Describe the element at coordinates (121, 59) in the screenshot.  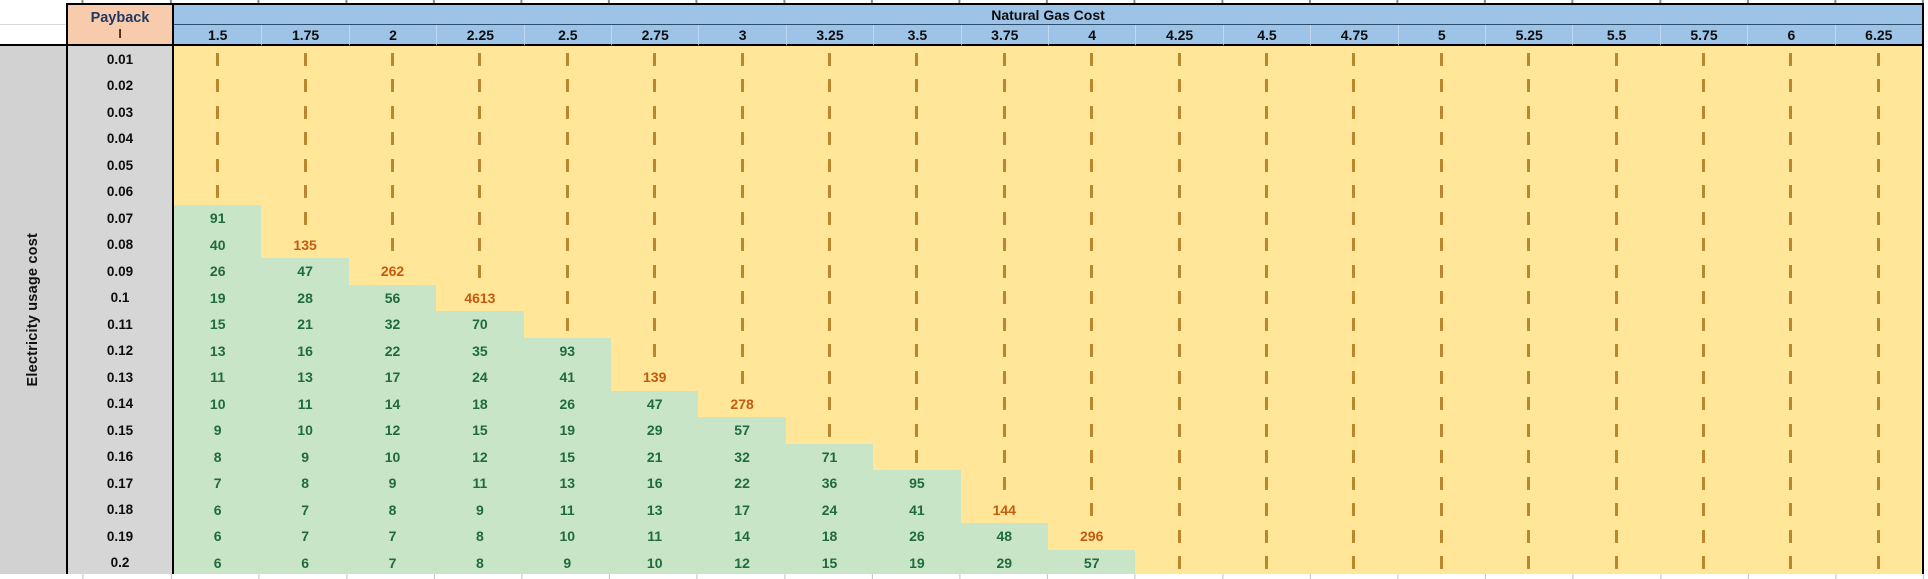
I see `row-header-cell: 0.01` at that location.